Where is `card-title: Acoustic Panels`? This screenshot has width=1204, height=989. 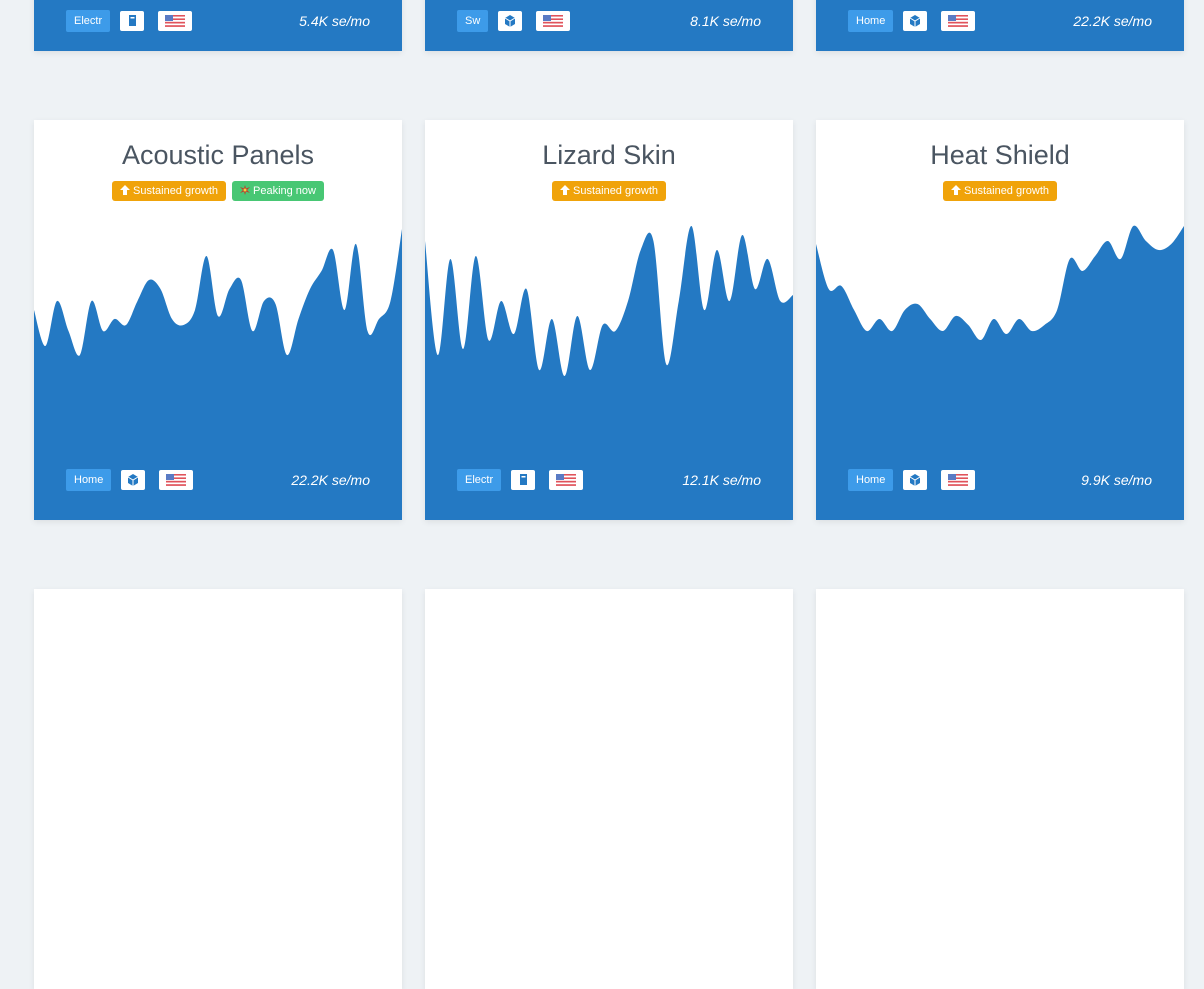 card-title: Acoustic Panels is located at coordinates (218, 155).